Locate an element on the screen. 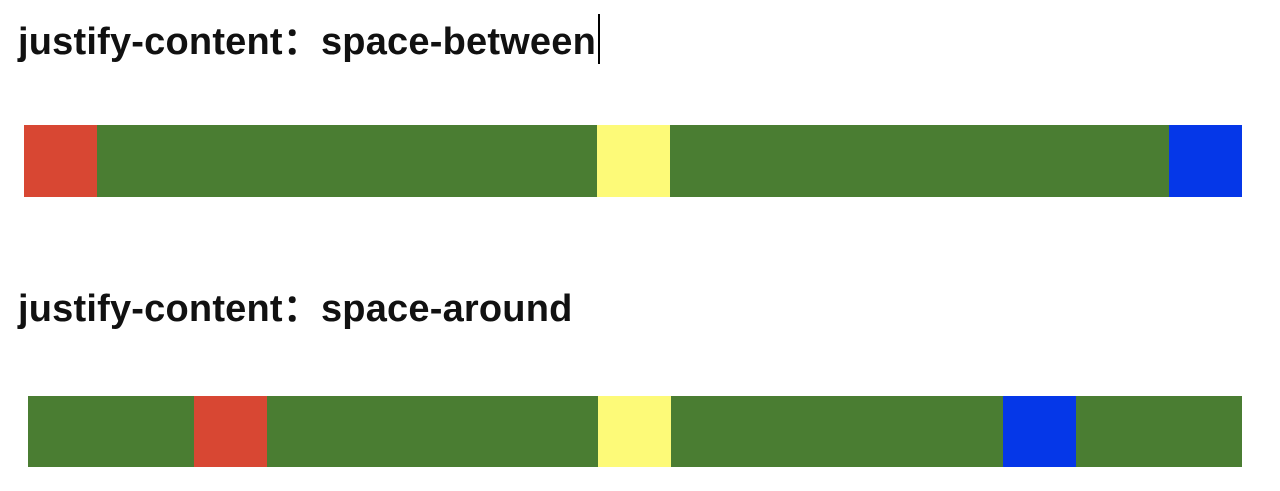 The height and width of the screenshot is (491, 1280). heading-space-between: justify-content：space-between is located at coordinates (309, 39).